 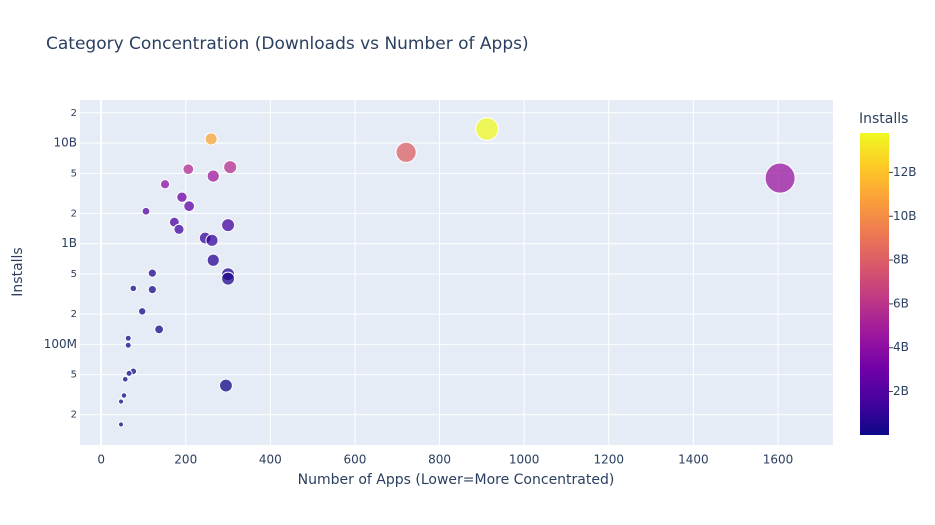 I want to click on x-tick-label: 800, so click(x=439, y=460).